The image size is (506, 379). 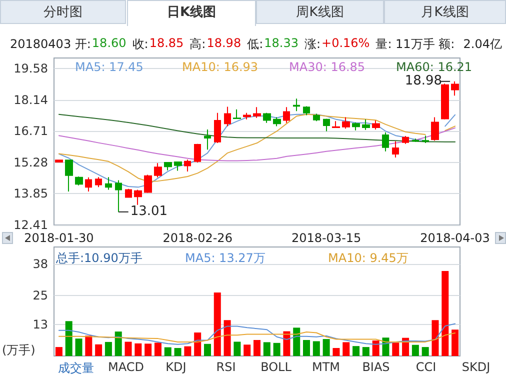 What do you see at coordinates (281, 43) in the screenshot?
I see `text: 18.33` at bounding box center [281, 43].